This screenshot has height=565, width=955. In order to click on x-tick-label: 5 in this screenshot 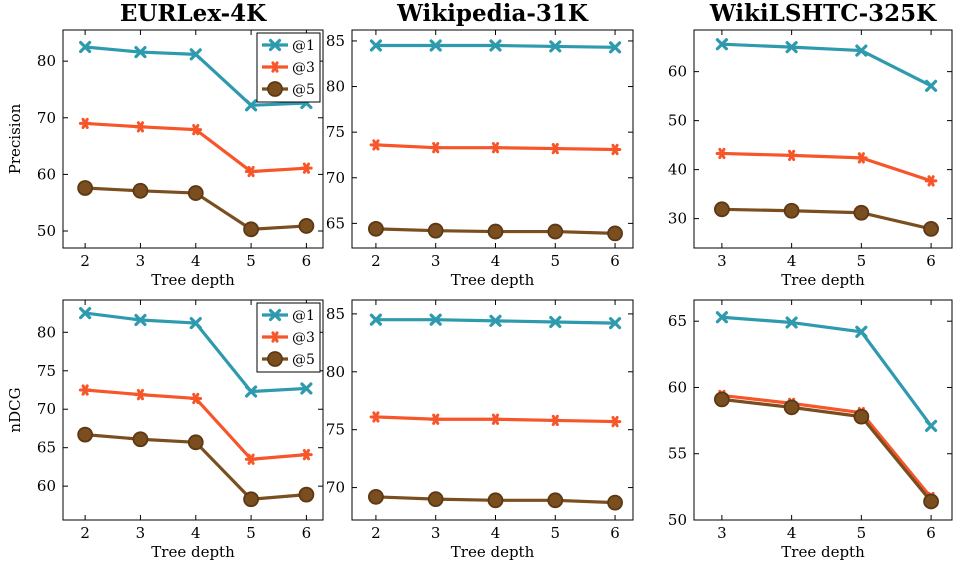, I will do `click(862, 261)`.